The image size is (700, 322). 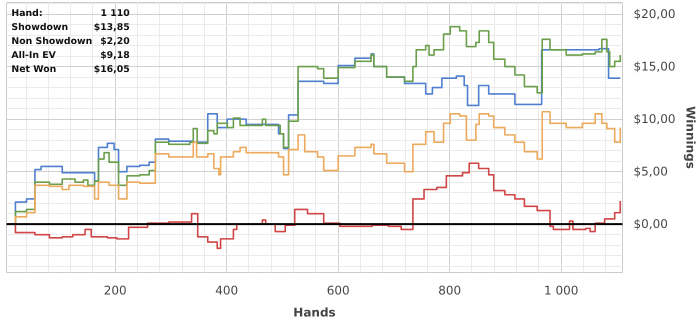 What do you see at coordinates (112, 27) in the screenshot?
I see `annotation: $13,85` at bounding box center [112, 27].